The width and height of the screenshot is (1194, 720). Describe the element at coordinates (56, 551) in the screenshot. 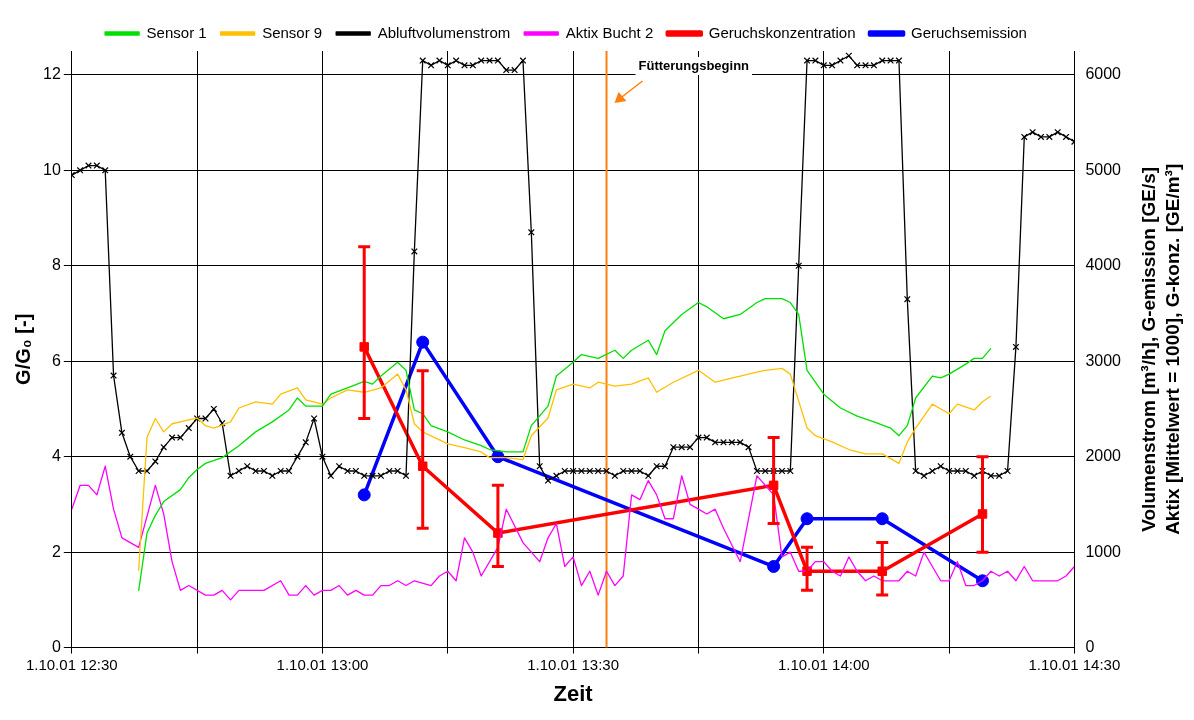

I see `y-tick-label: 2` at that location.